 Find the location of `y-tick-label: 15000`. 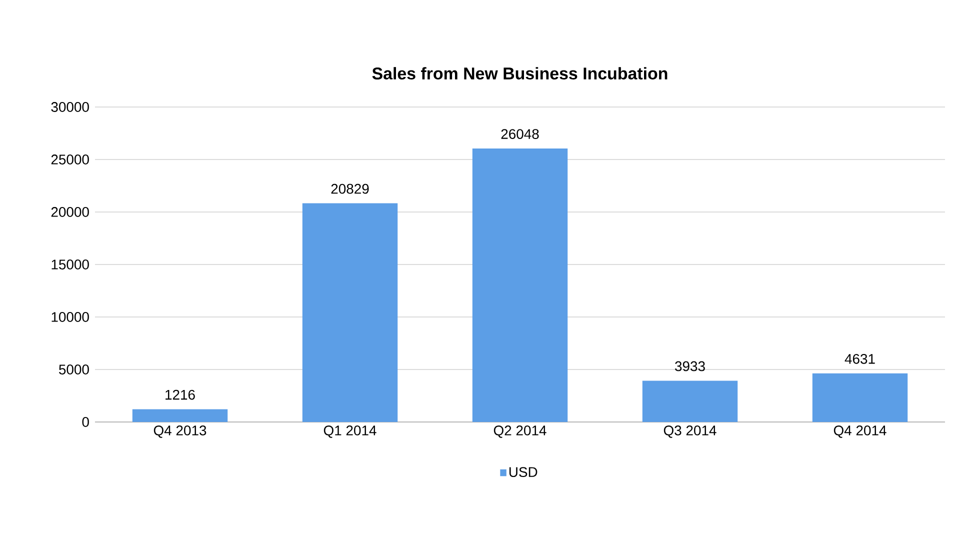

y-tick-label: 15000 is located at coordinates (70, 265).